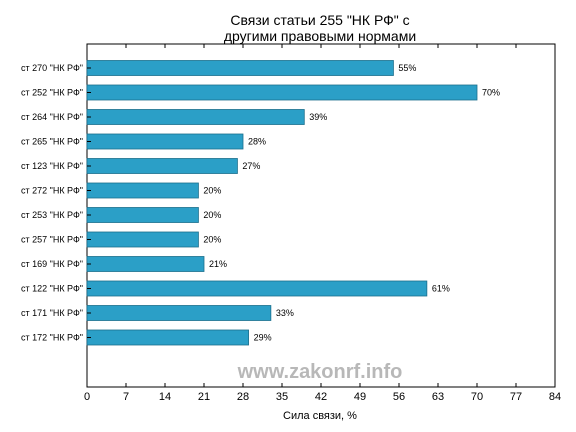 Image resolution: width=576 pixels, height=432 pixels. Describe the element at coordinates (52, 215) in the screenshot. I see `category-label: ст 253 "НК РФ"` at that location.